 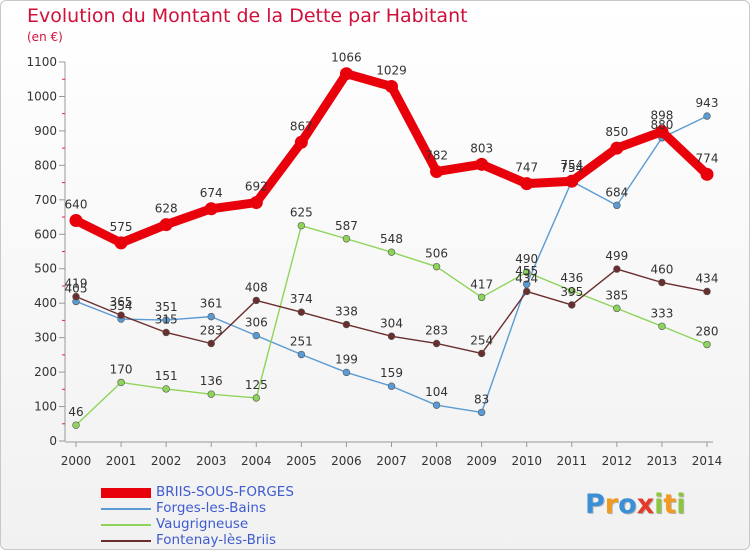 I want to click on data-label: 880, so click(x=661, y=125).